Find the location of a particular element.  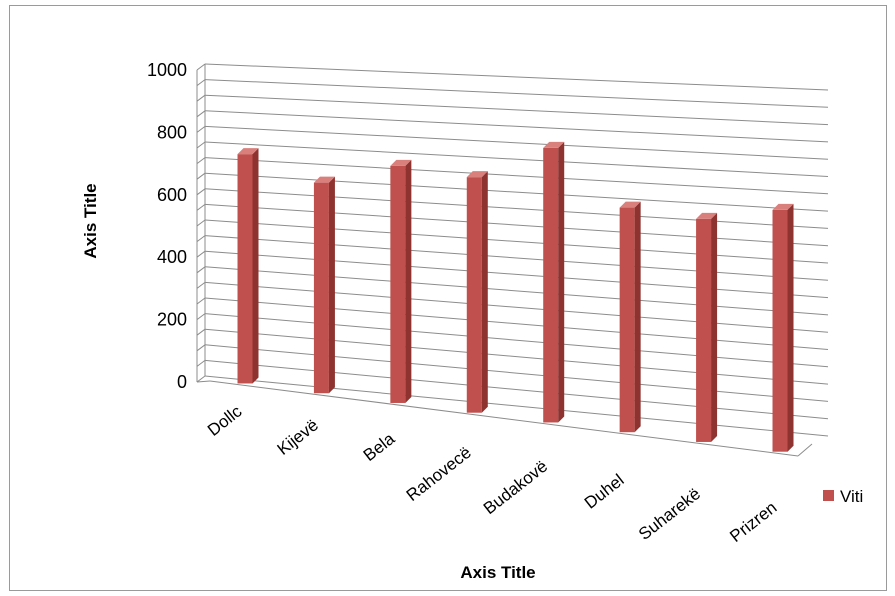

y-tick-label: 800 is located at coordinates (172, 132).